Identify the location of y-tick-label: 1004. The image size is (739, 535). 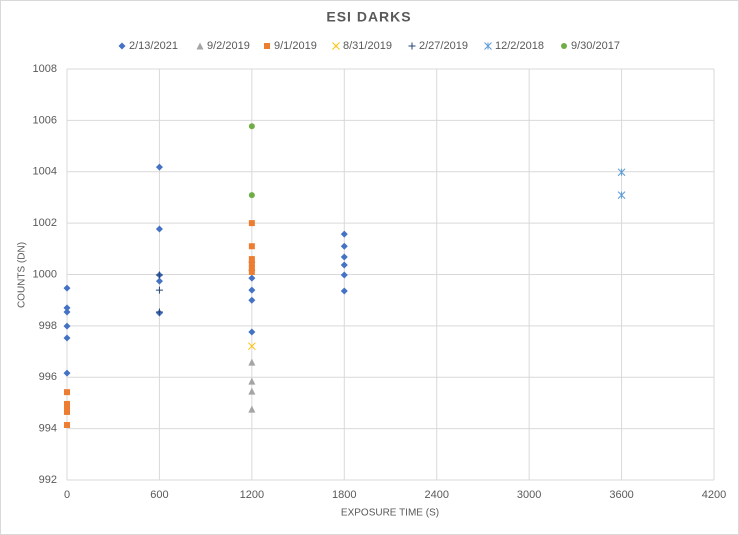
(45, 172).